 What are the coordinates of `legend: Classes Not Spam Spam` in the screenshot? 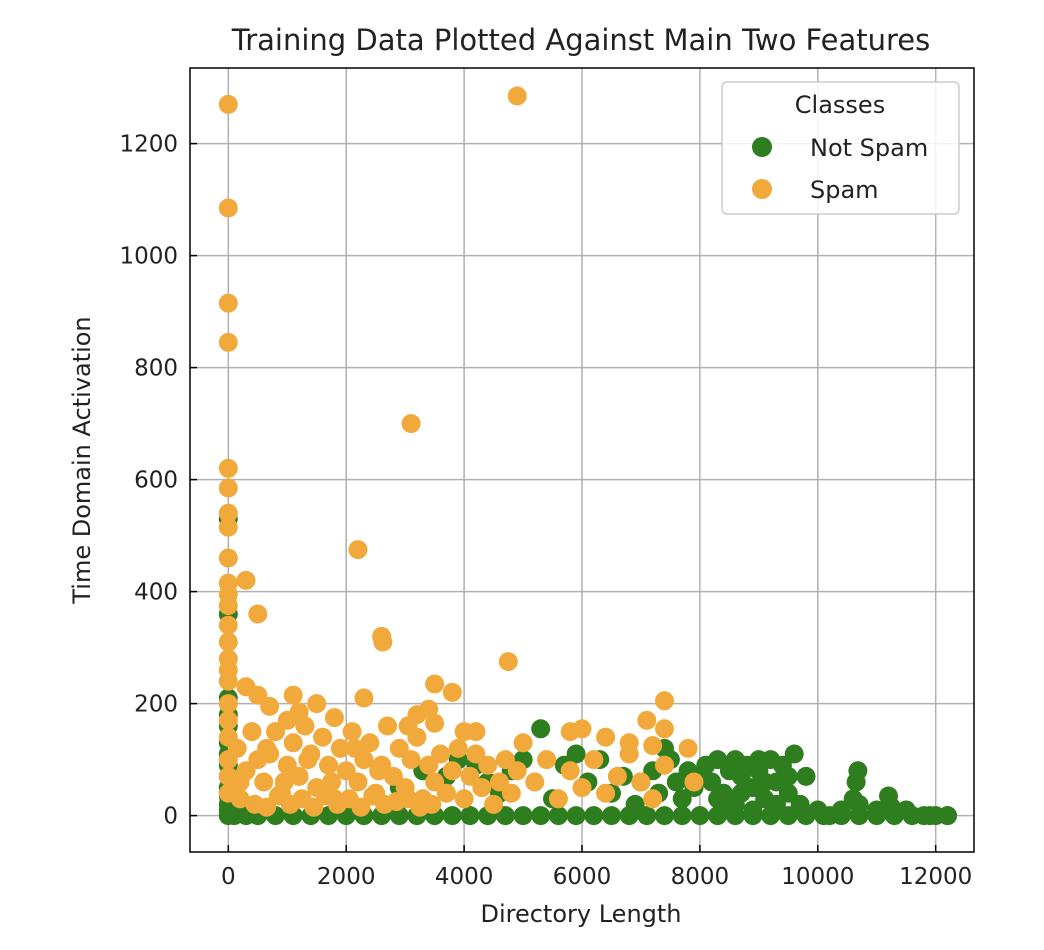 It's located at (840, 148).